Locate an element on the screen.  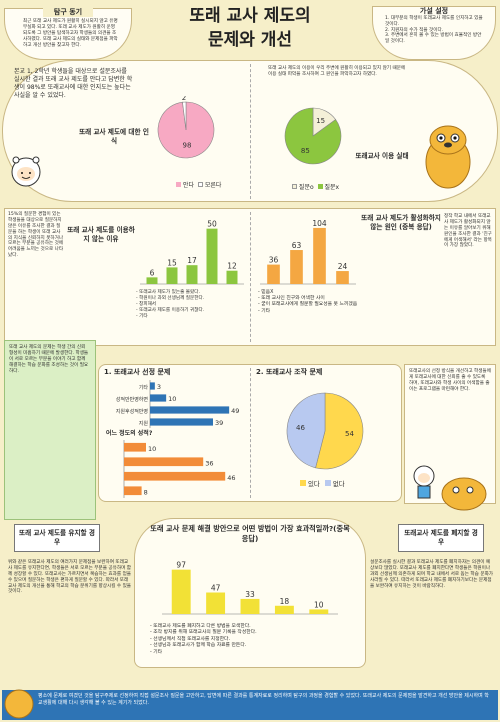
bar-value-label: 15 is located at coordinates (172, 262).